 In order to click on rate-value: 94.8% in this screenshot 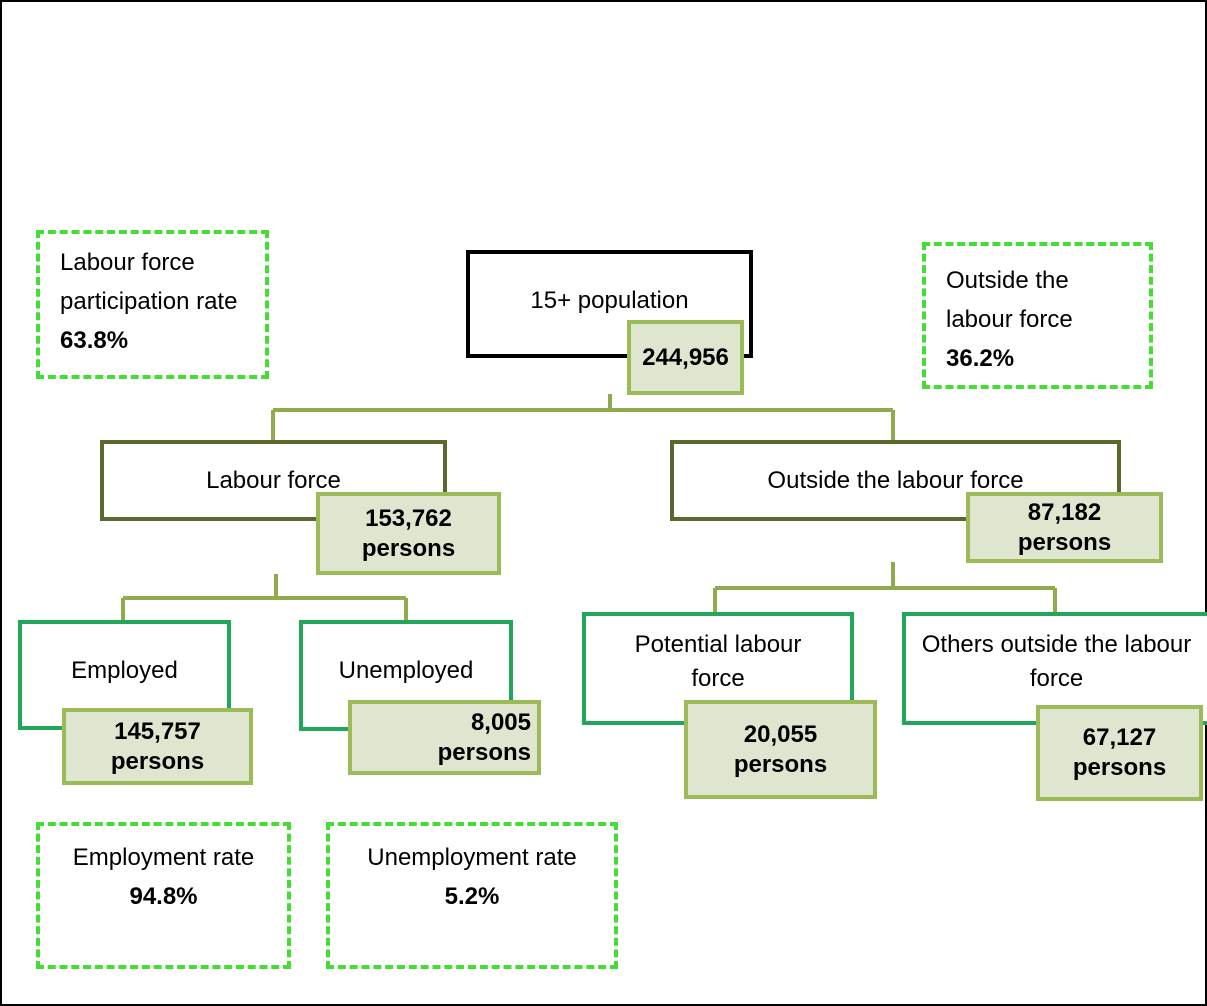, I will do `click(163, 896)`.